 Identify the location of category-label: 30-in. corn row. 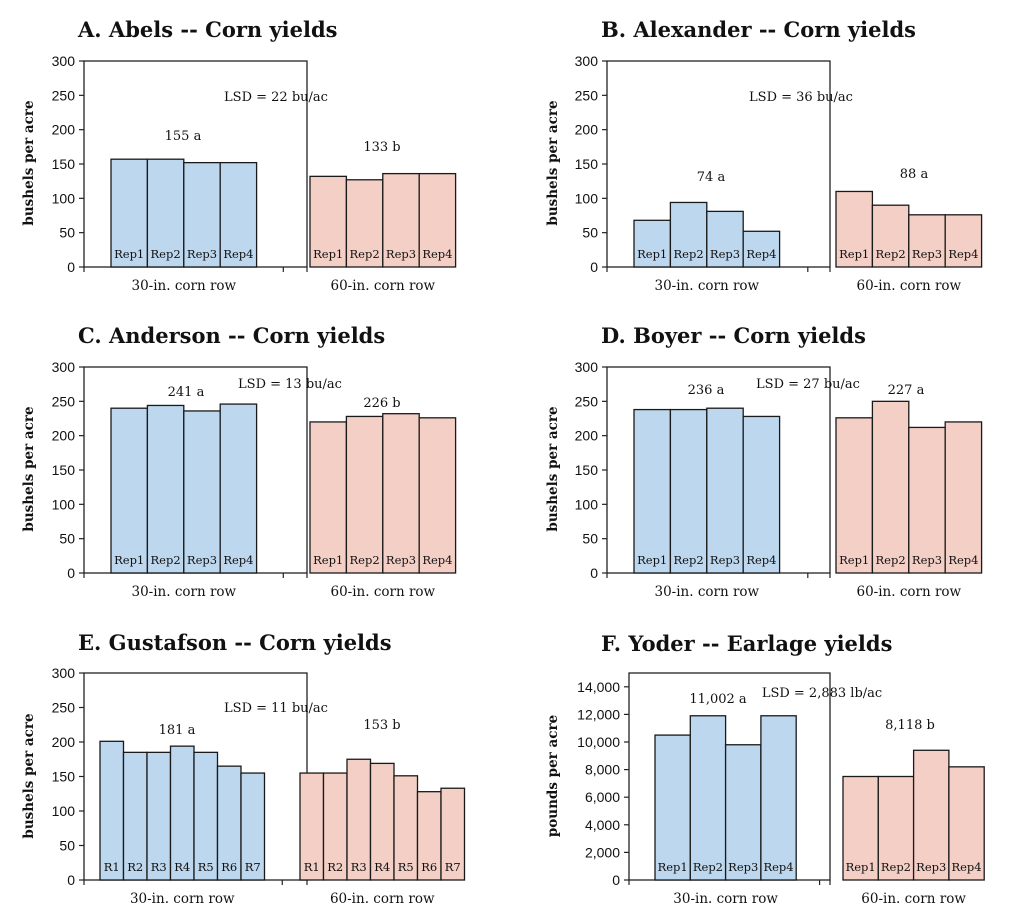
(182, 899).